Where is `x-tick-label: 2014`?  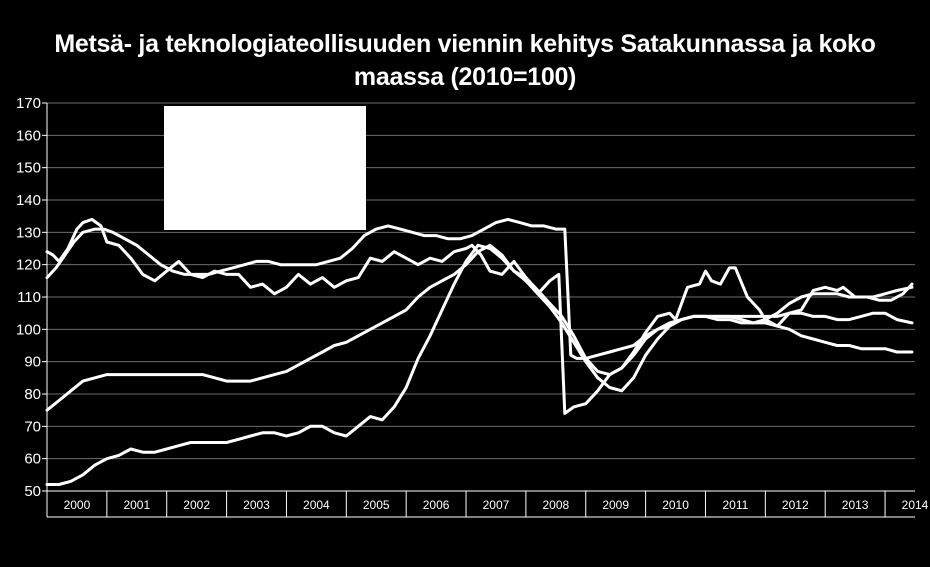
x-tick-label: 2014 is located at coordinates (915, 505).